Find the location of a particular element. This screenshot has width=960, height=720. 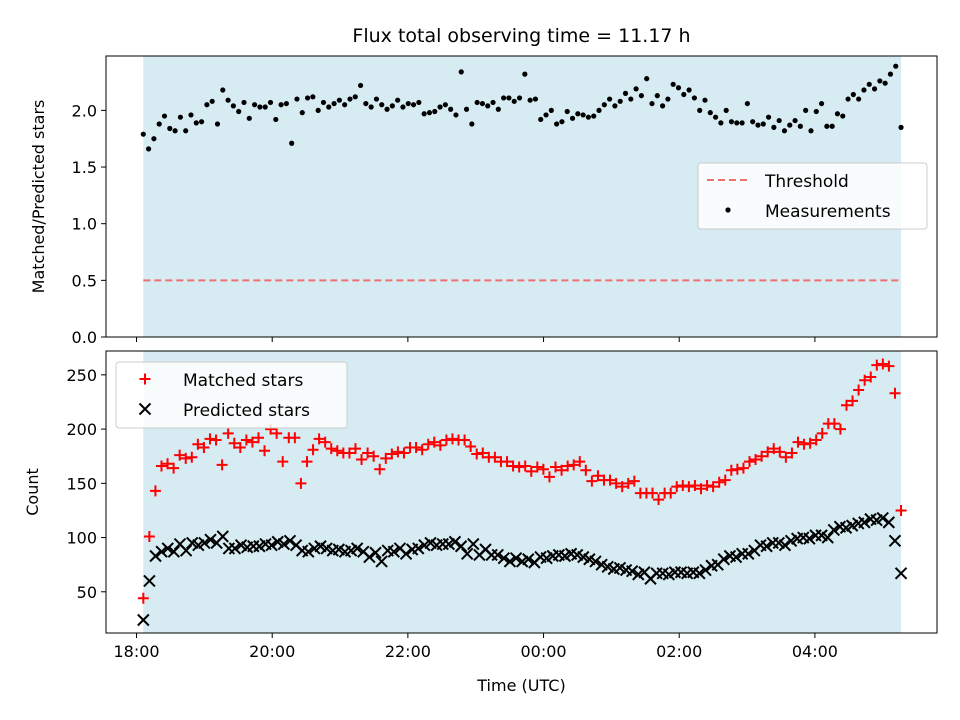

legend-predicted-swatch is located at coordinates (145, 409).